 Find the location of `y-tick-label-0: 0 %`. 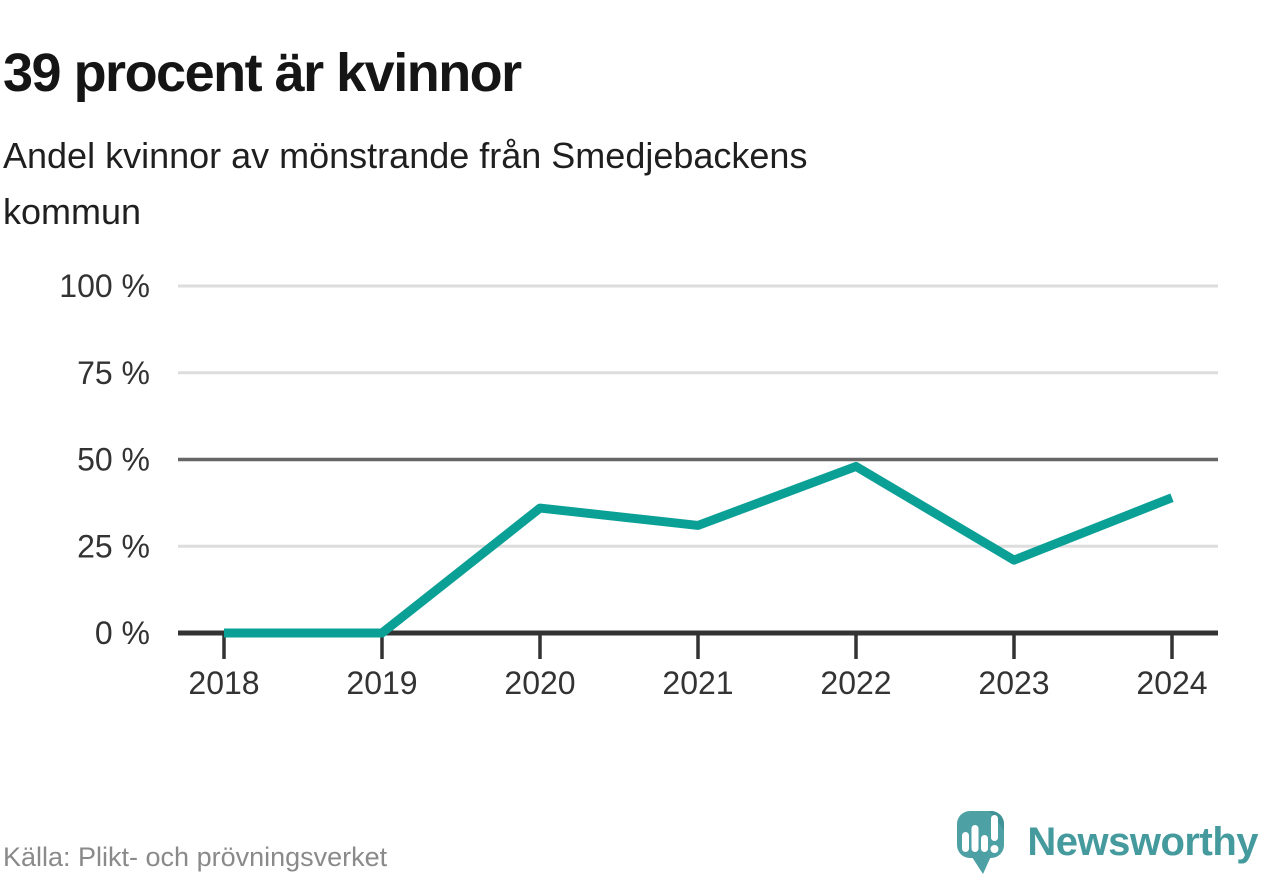

y-tick-label-0: 0 % is located at coordinates (122, 633).